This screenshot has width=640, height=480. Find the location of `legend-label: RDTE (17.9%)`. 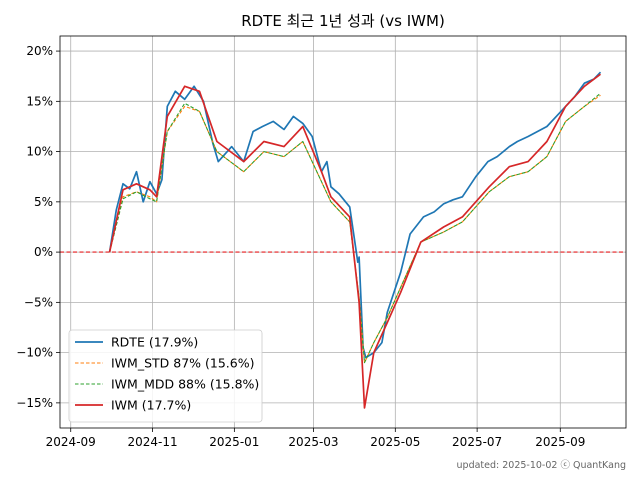

legend-label: RDTE (17.9%) is located at coordinates (154, 342).